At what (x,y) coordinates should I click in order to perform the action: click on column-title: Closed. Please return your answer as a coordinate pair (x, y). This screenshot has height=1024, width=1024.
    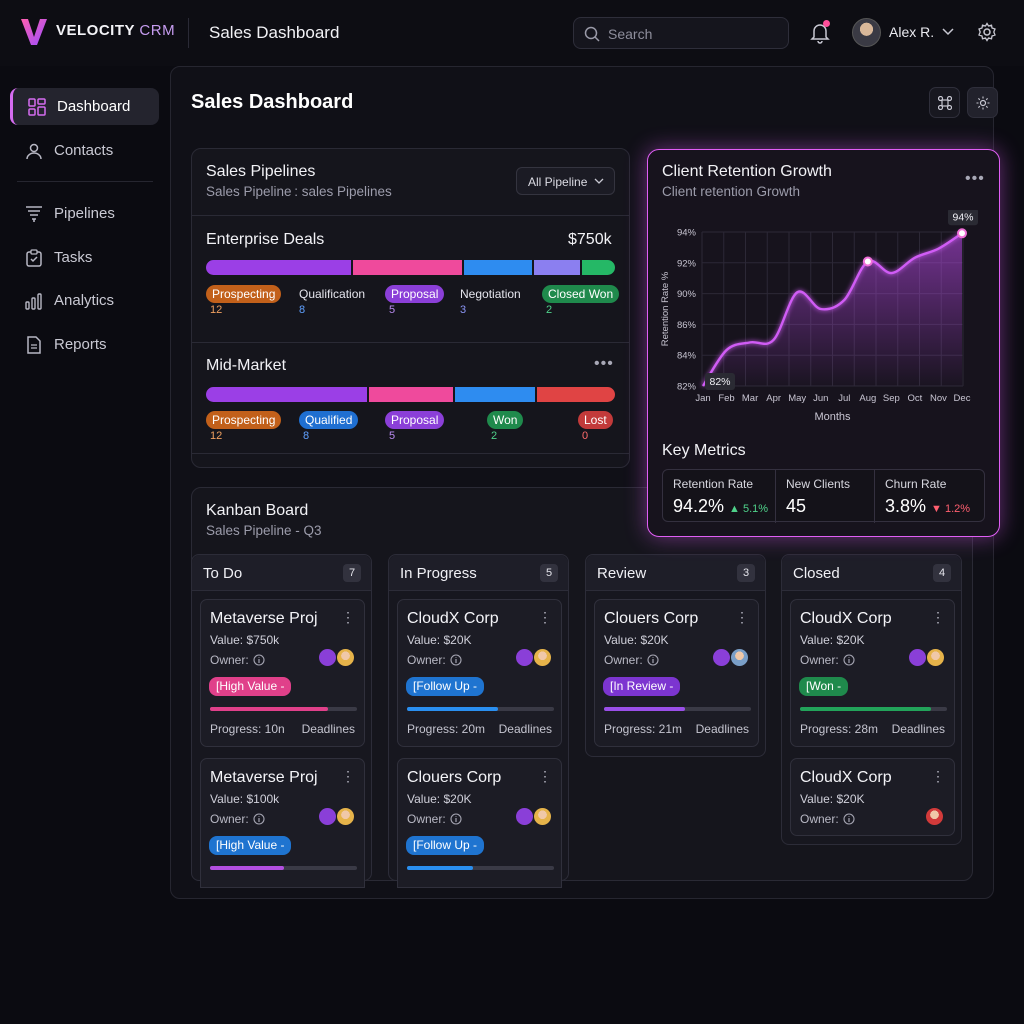
    Looking at the image, I should click on (816, 573).